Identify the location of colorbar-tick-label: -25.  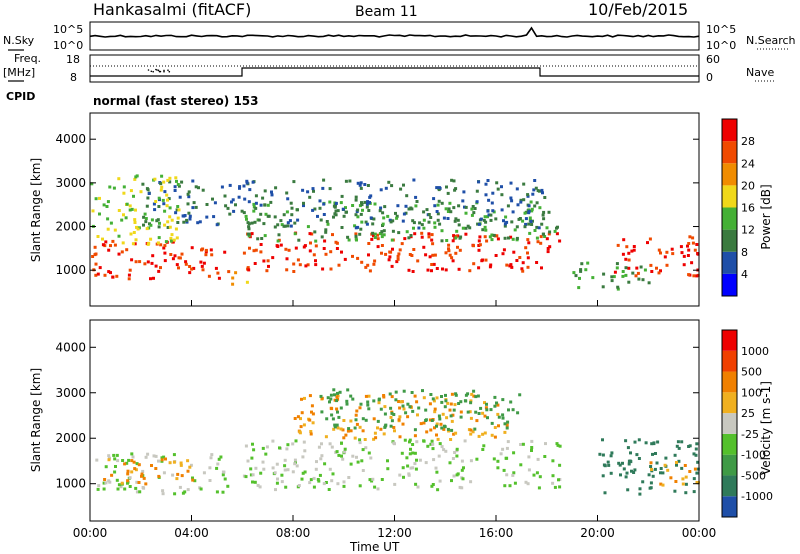
(750, 434).